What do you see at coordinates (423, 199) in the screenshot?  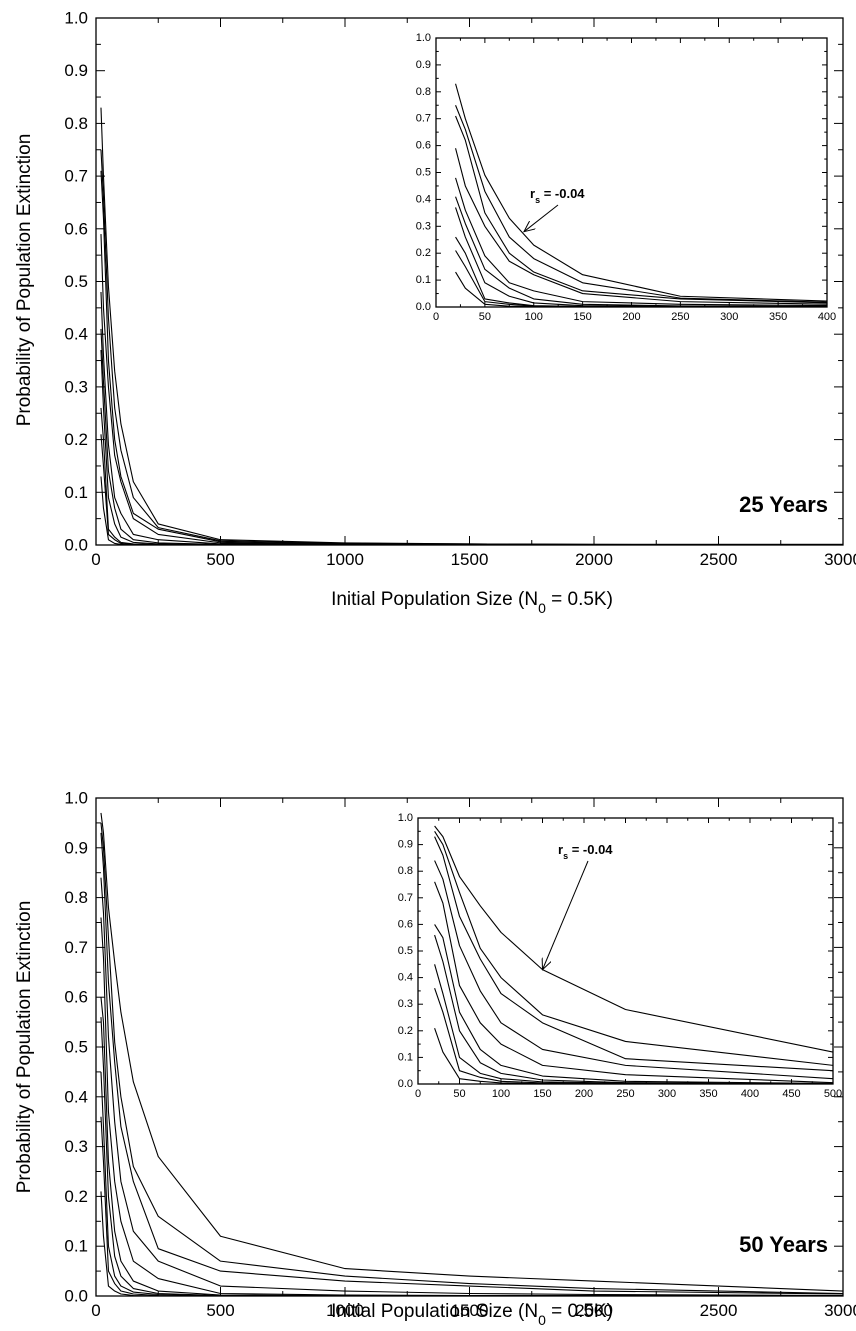 I see `panel-1-inset-y-tick-label: 0.4` at bounding box center [423, 199].